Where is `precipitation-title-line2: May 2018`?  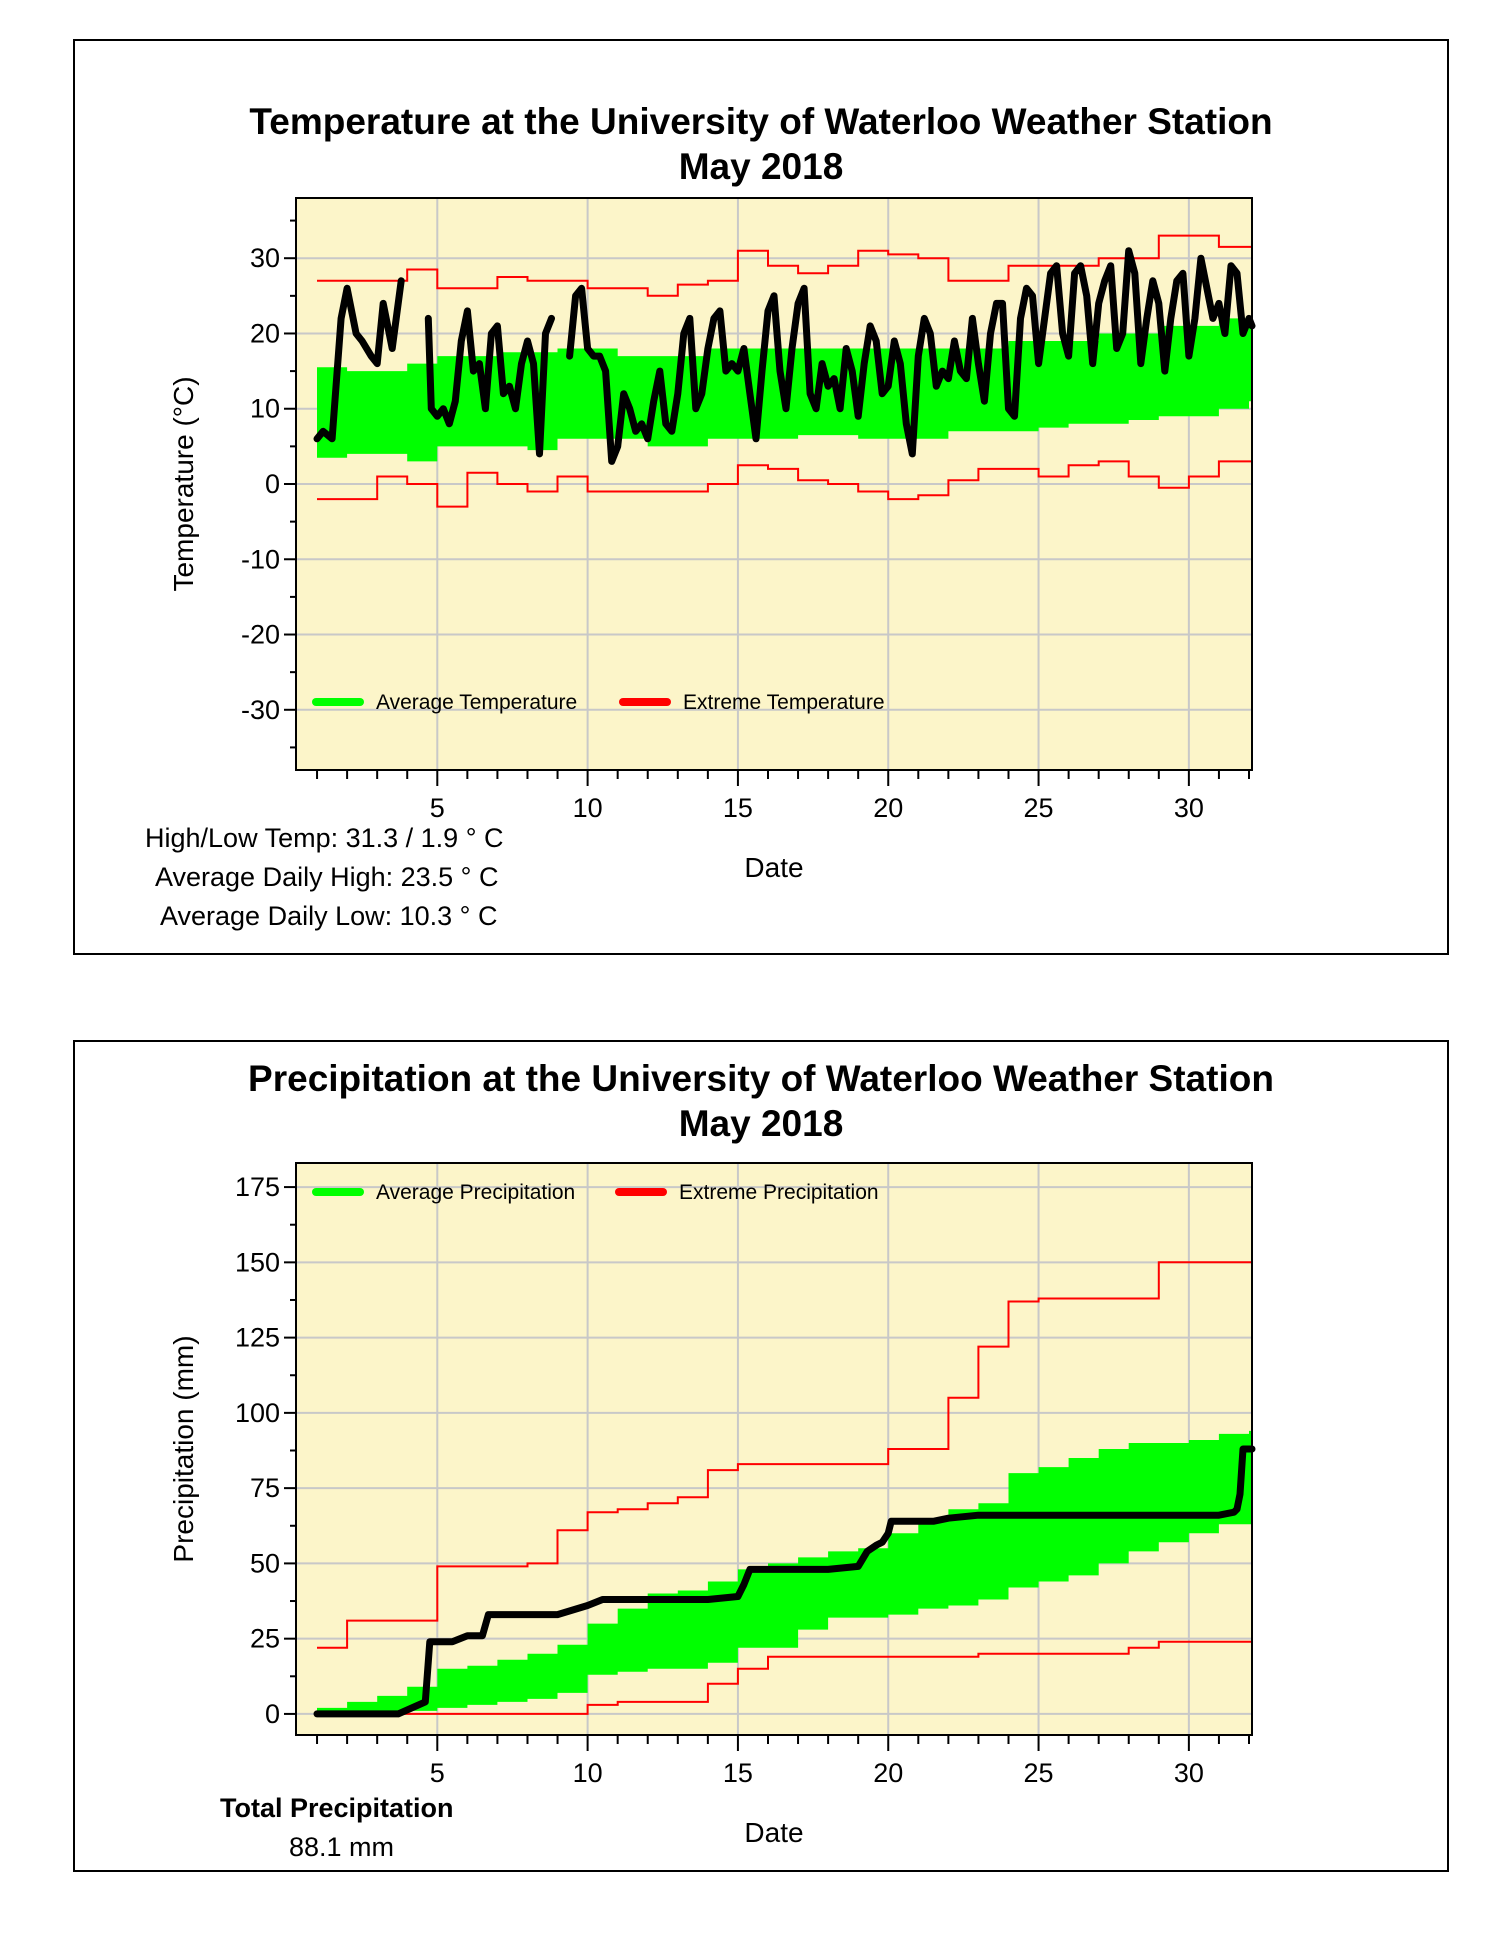
precipitation-title-line2: May 2018 is located at coordinates (761, 1123).